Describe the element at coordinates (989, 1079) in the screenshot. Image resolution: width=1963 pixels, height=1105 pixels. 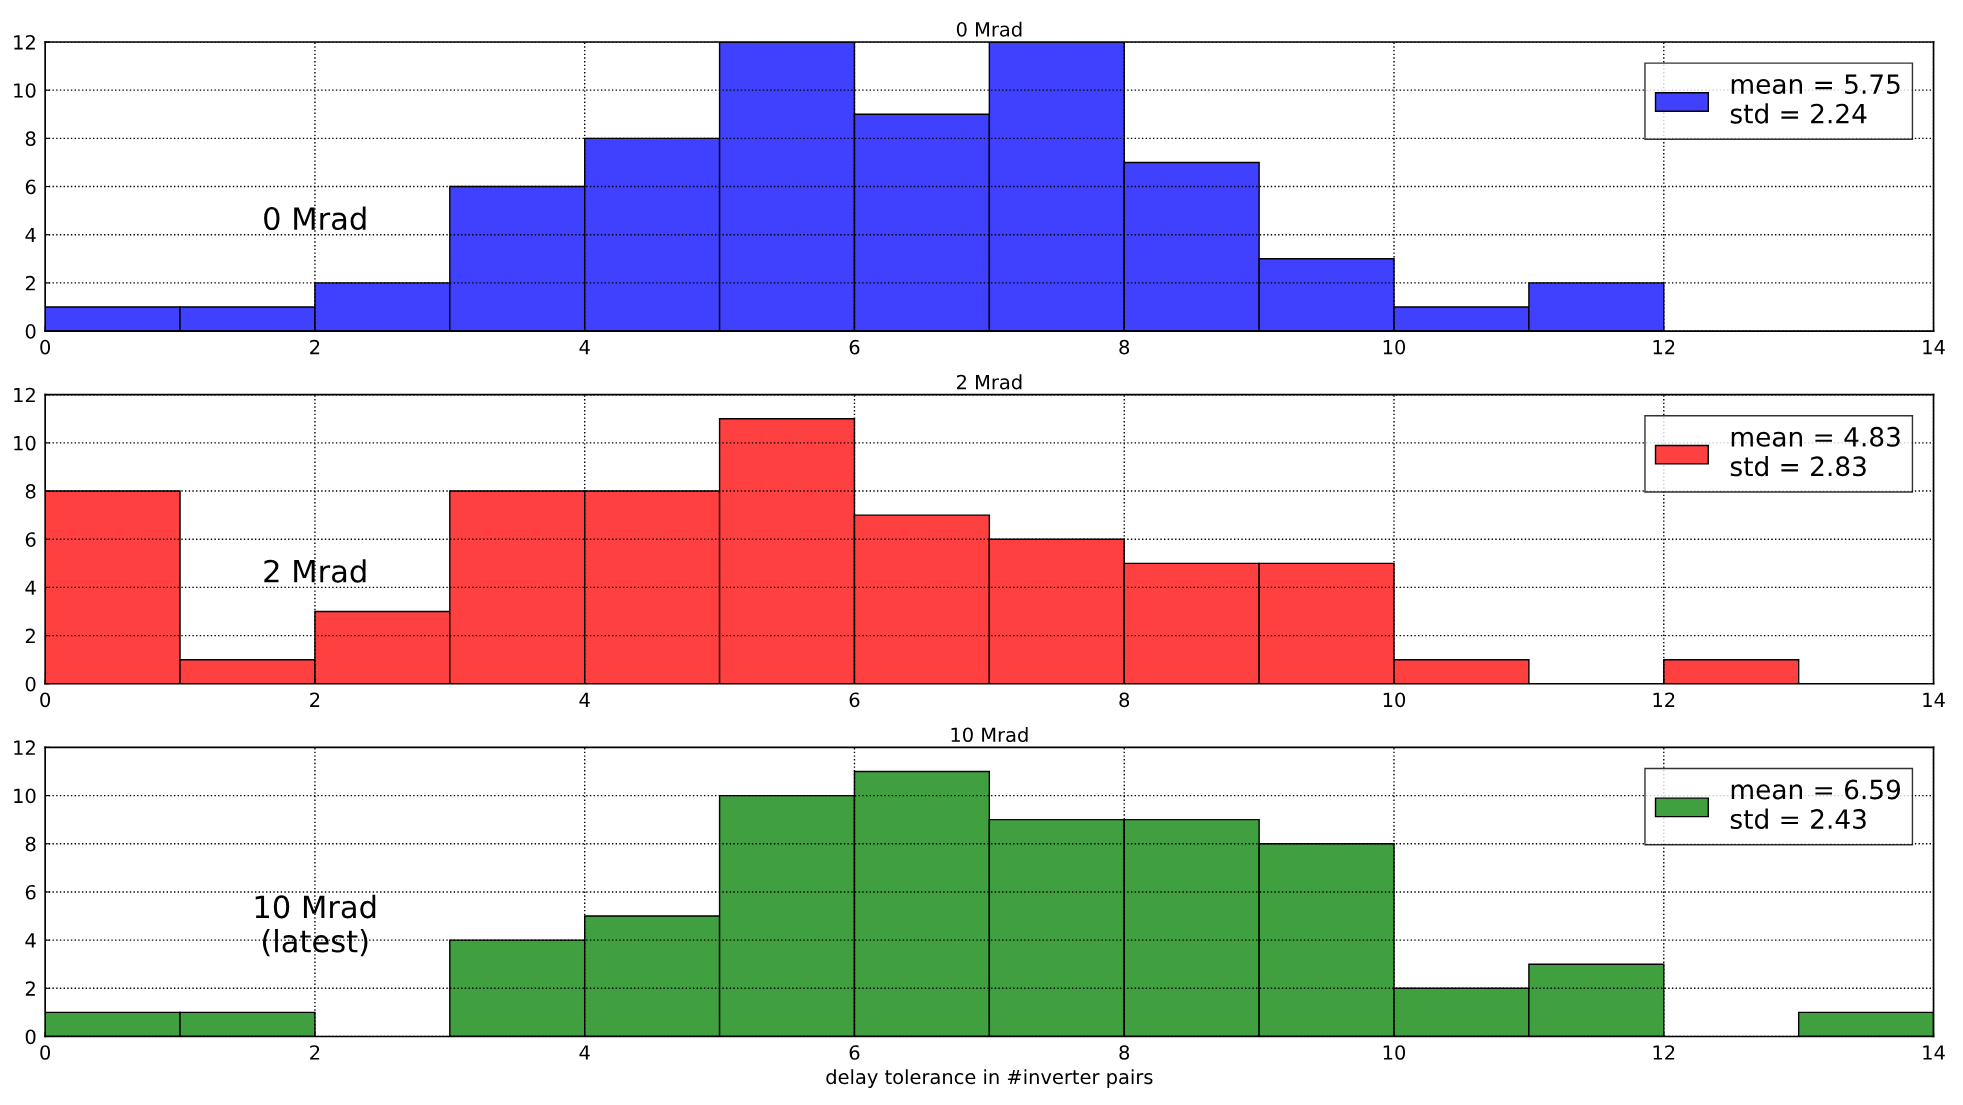
I see `x-axis-title: delay tolerance in #inverter pairs` at that location.